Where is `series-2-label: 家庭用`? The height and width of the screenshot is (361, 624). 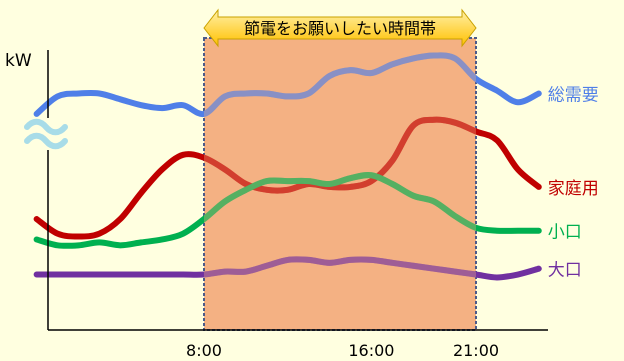 series-2-label: 家庭用 is located at coordinates (573, 189).